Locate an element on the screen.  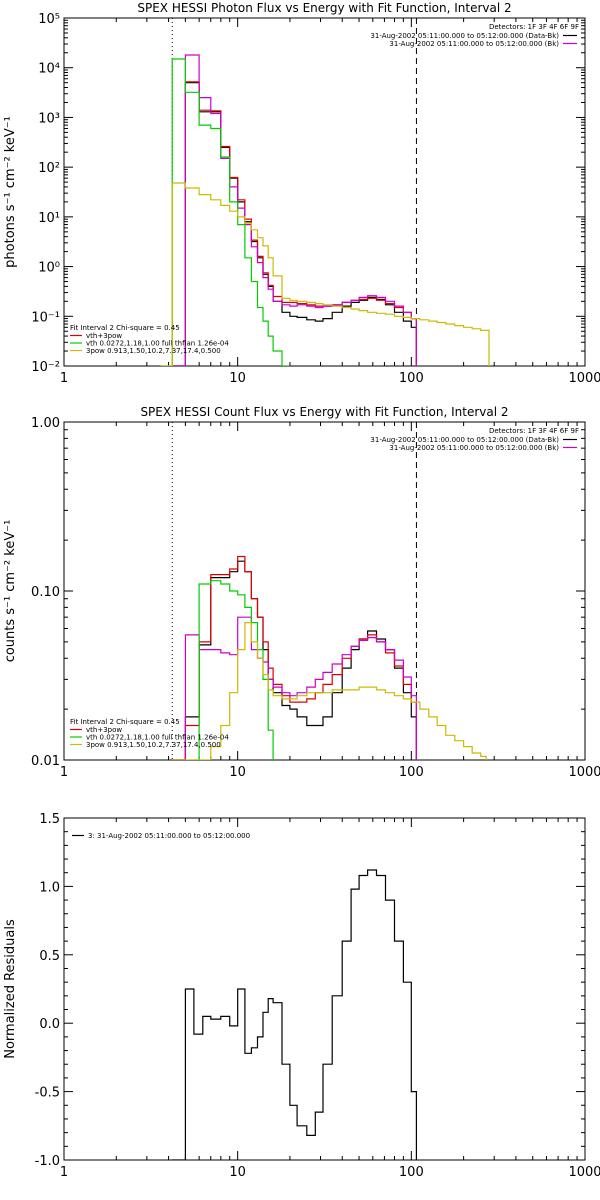
y-tick-label: -0.5 is located at coordinates (47, 1093).